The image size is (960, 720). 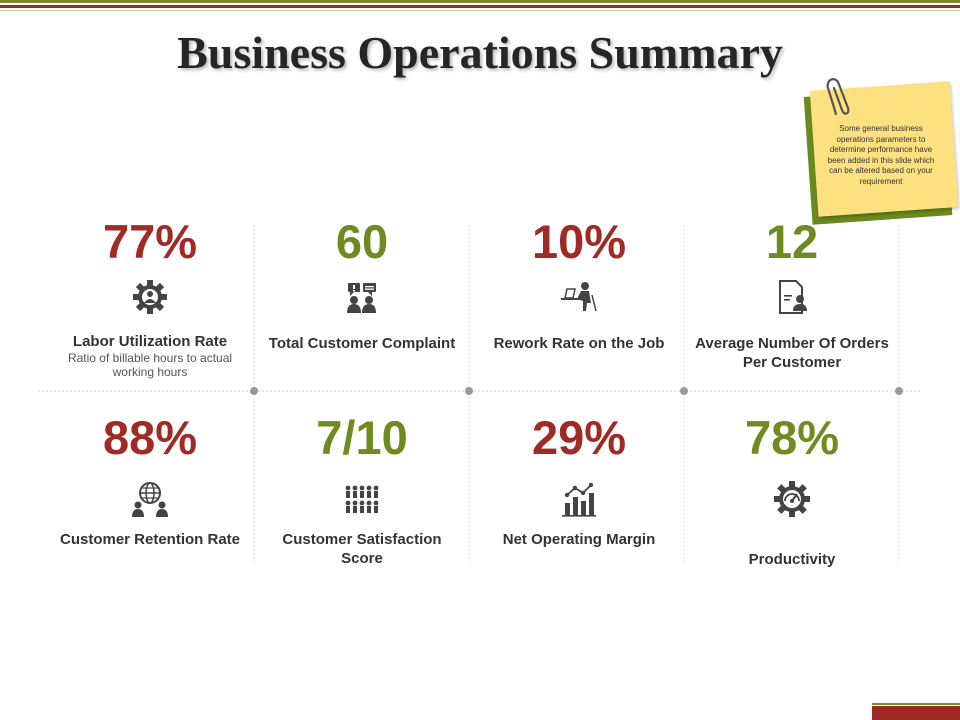 I want to click on top-decorative-band, so click(x=480, y=6).